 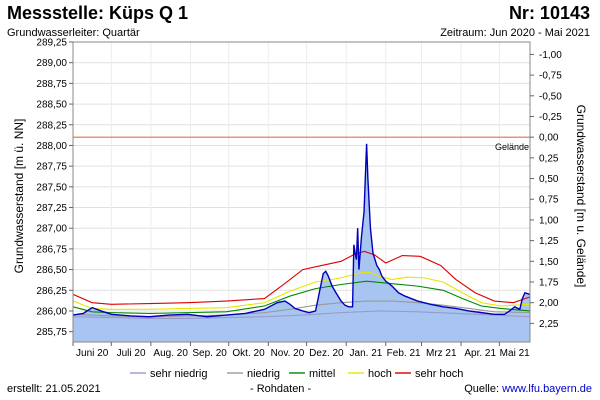 I want to click on y-tick-label-right: -0,50, so click(x=550, y=96).